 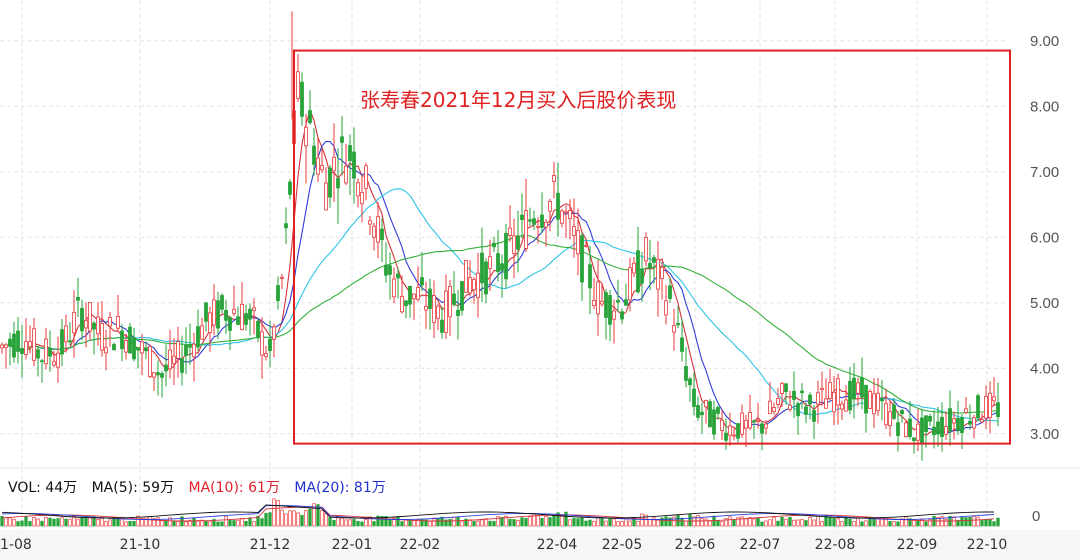 What do you see at coordinates (133, 488) in the screenshot?
I see `volume-legend-ma5: MA(5): 59万` at bounding box center [133, 488].